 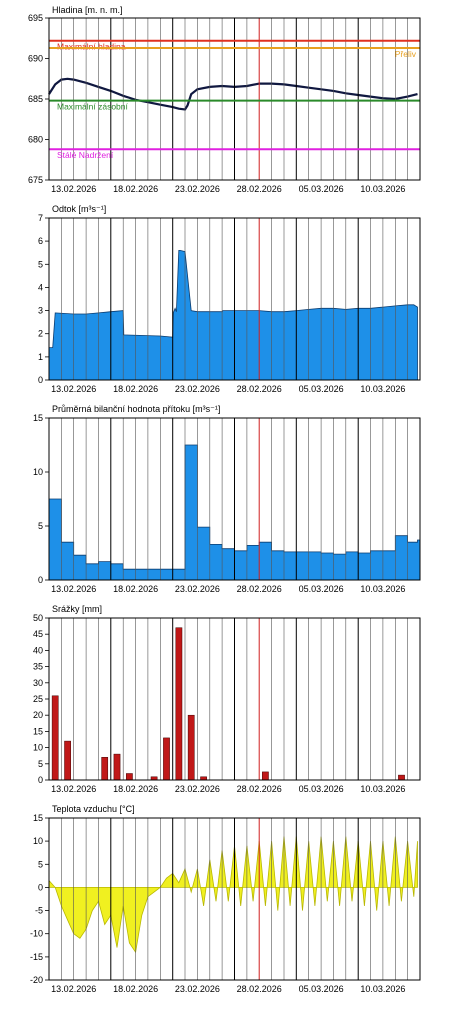 I want to click on y-tick-label: 675, so click(x=35, y=180).